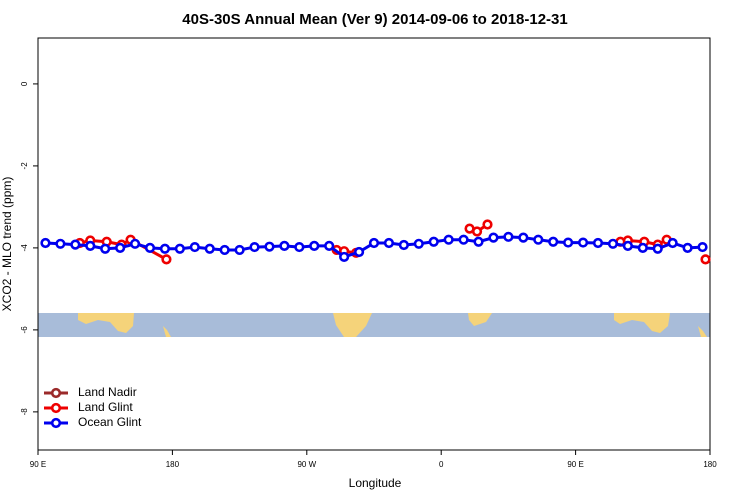  Describe the element at coordinates (105, 407) in the screenshot. I see `legend-label: Land Glint` at that location.